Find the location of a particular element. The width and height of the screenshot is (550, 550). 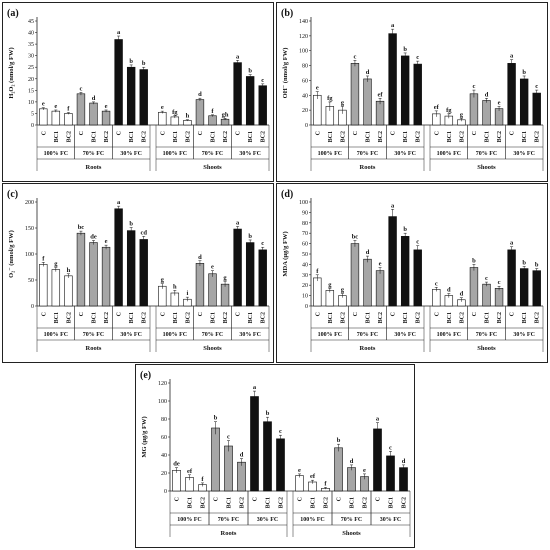

y-tick-label: 150 is located at coordinates (29, 229).